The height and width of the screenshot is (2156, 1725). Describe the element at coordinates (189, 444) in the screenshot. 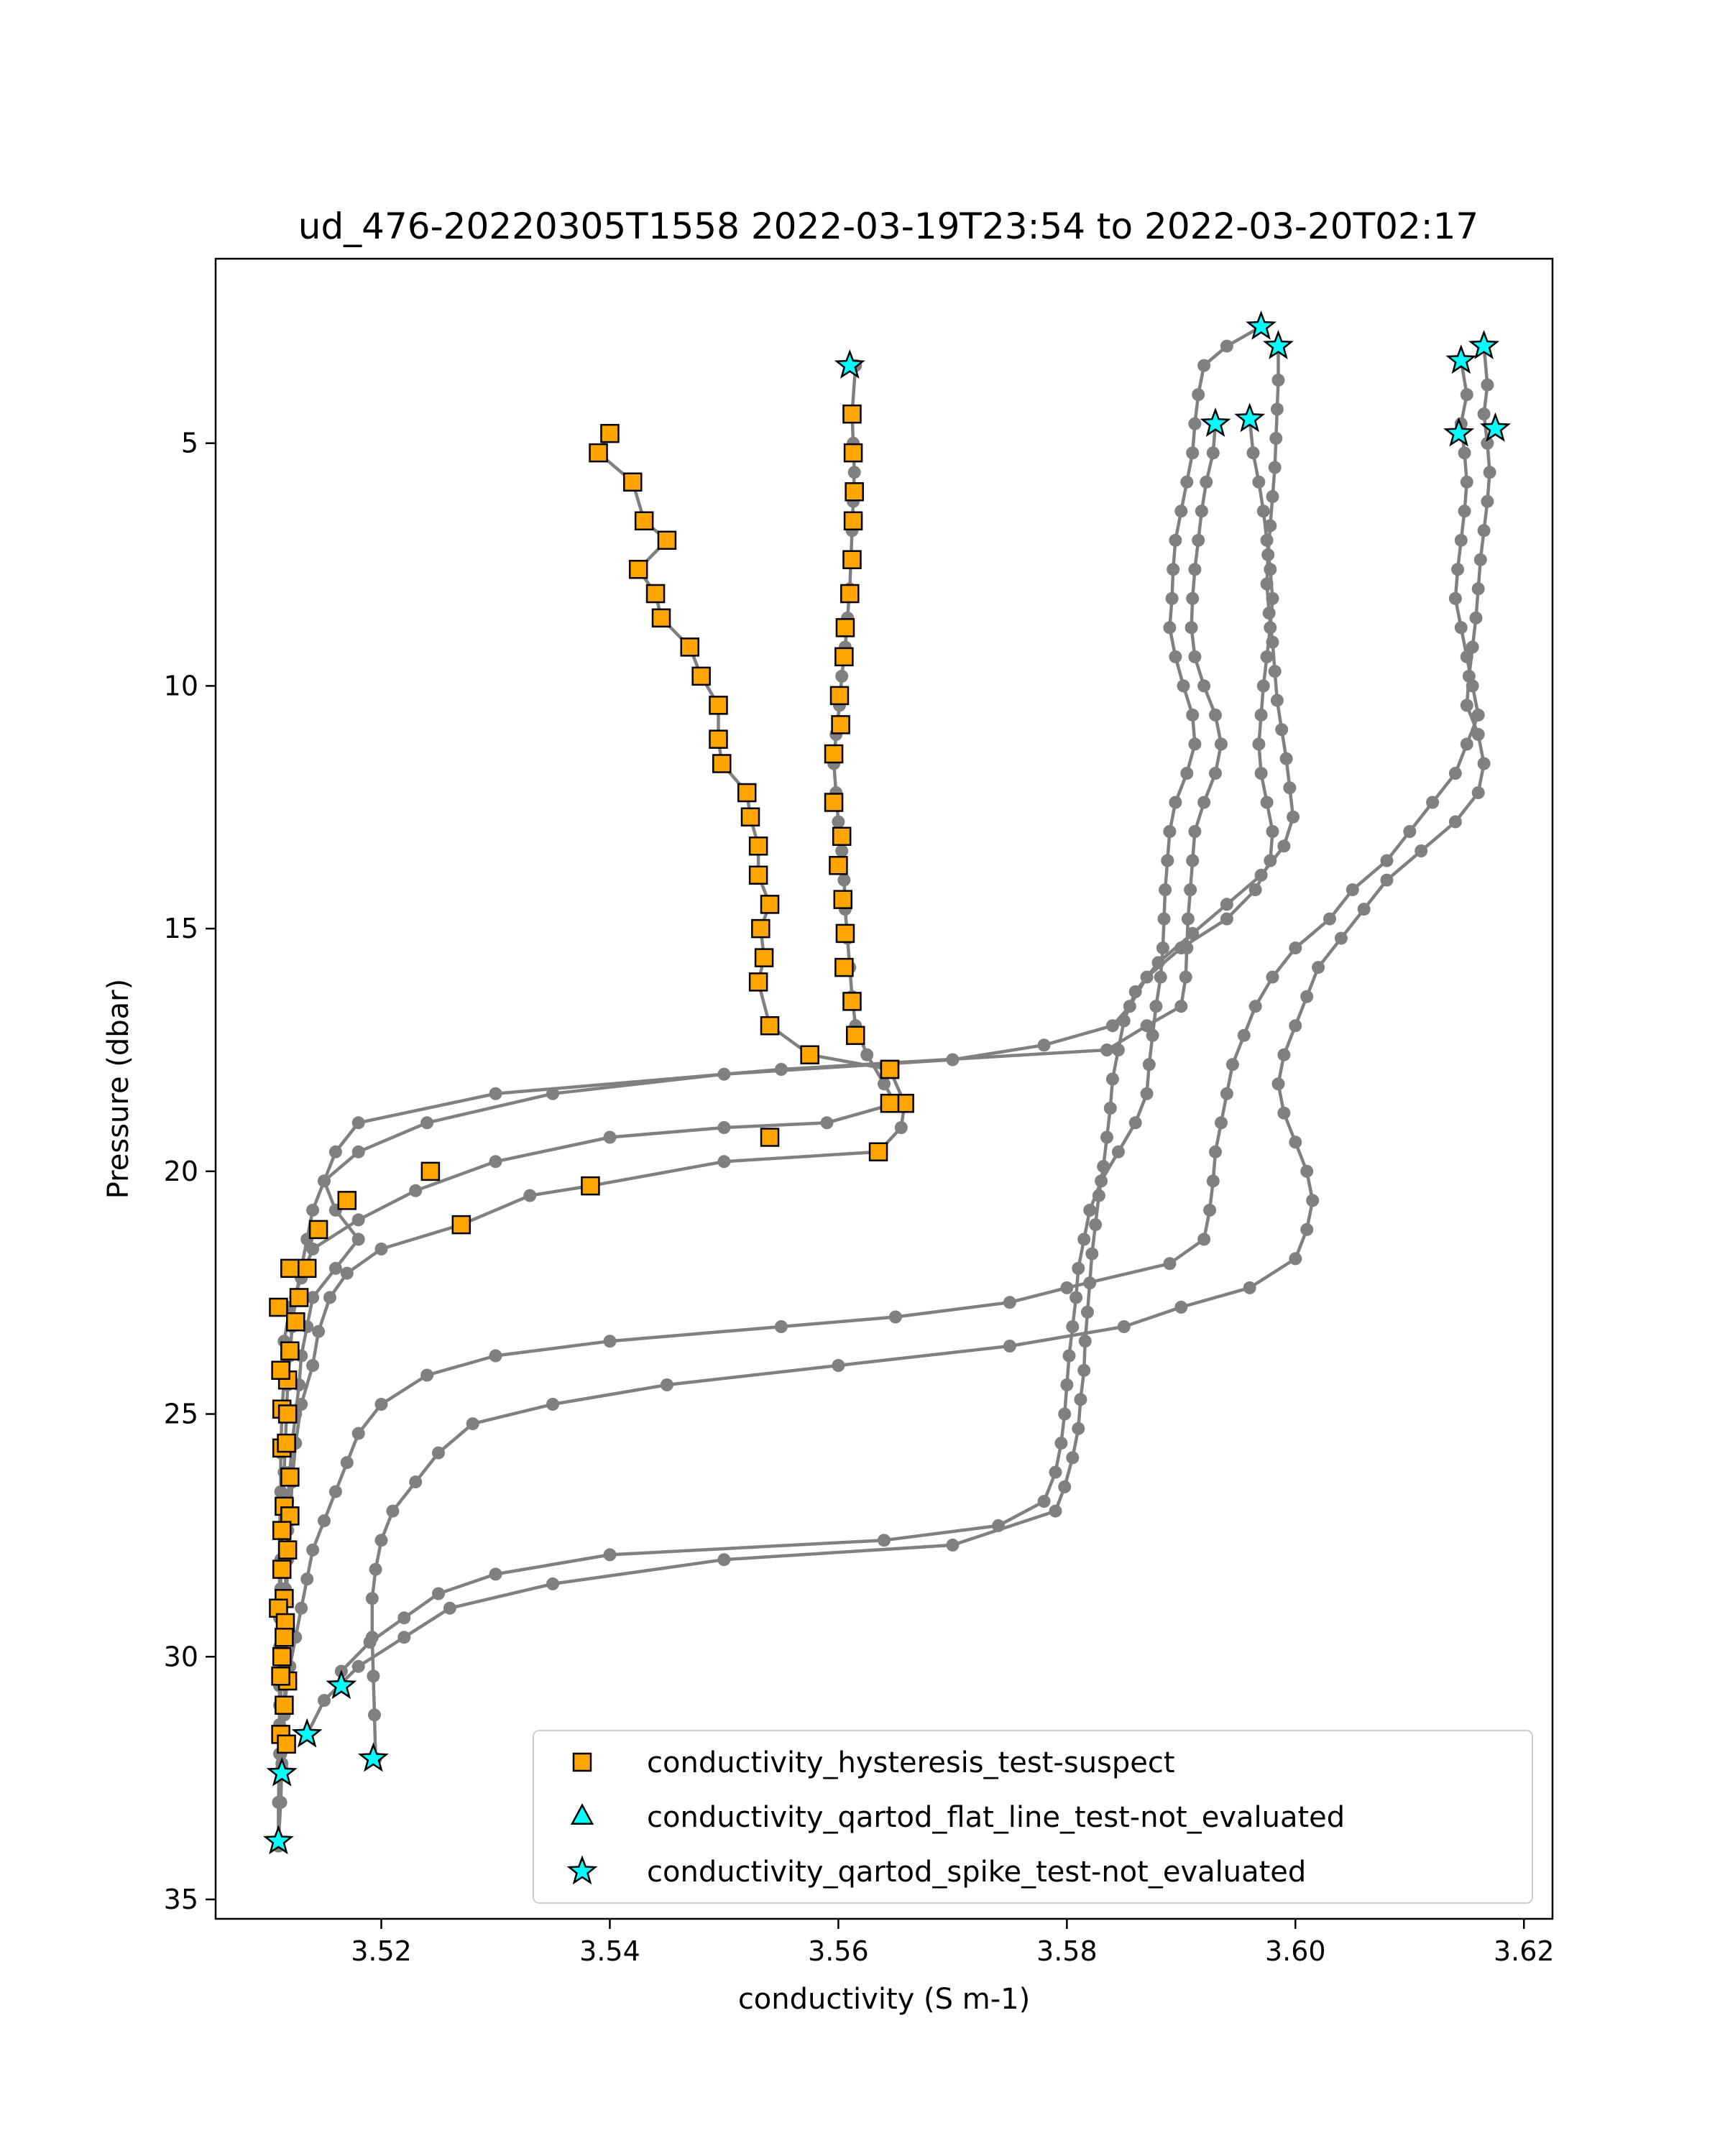

I see `y-tick-label: 5` at that location.